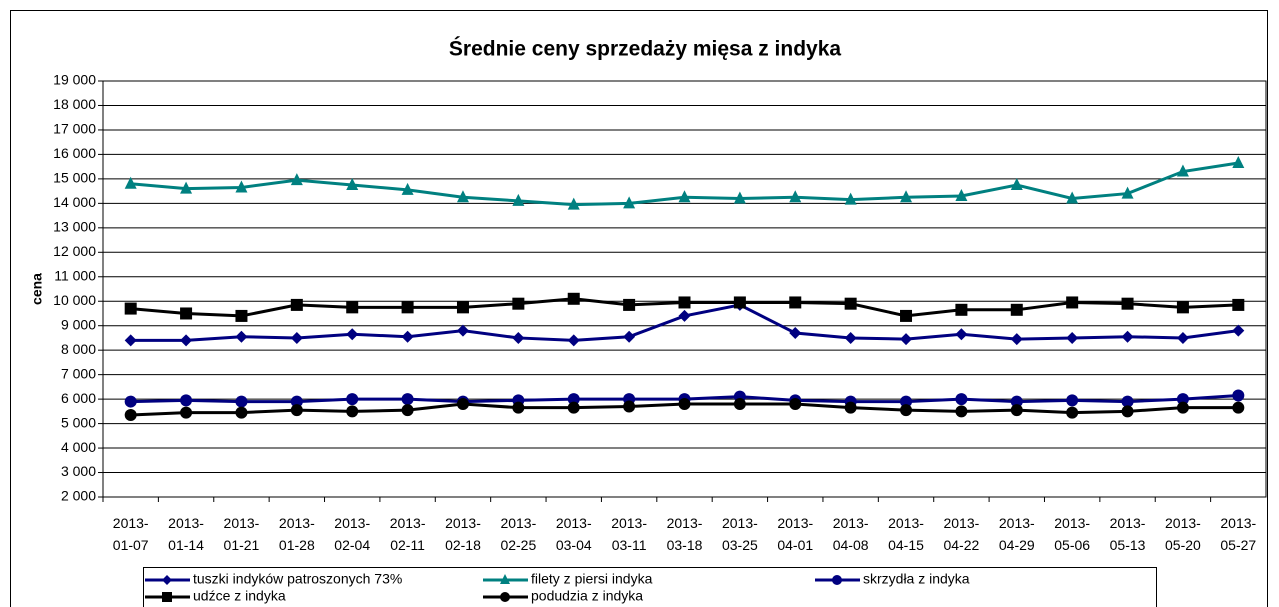 The width and height of the screenshot is (1279, 607). I want to click on x-tick-label: 2013-03-18, so click(685, 534).